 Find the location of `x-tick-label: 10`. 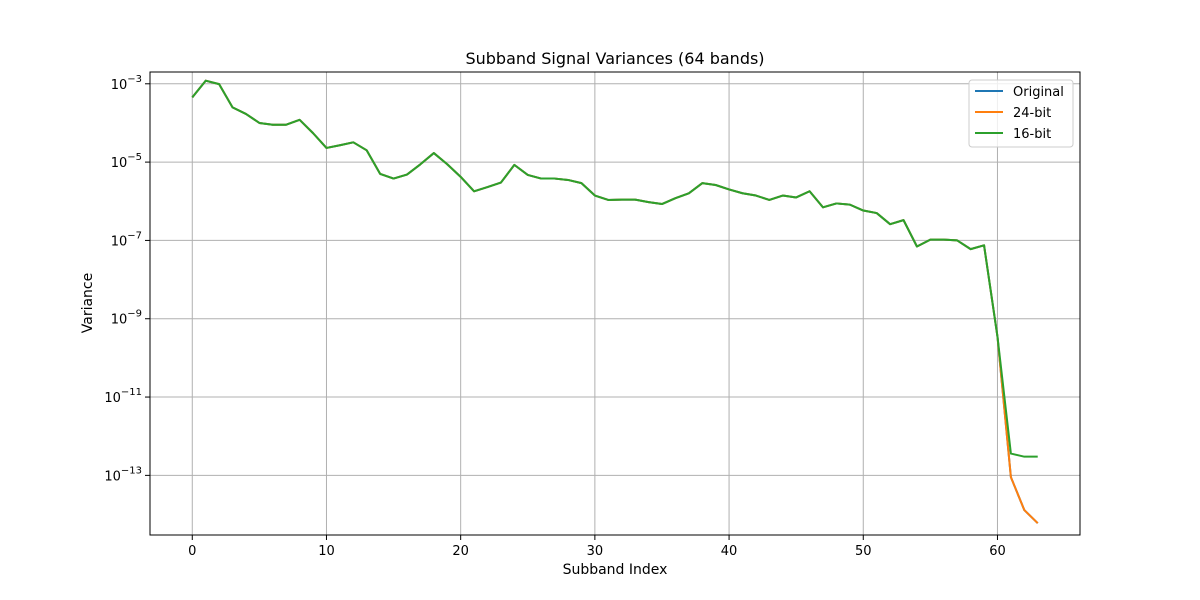

x-tick-label: 10 is located at coordinates (326, 551).